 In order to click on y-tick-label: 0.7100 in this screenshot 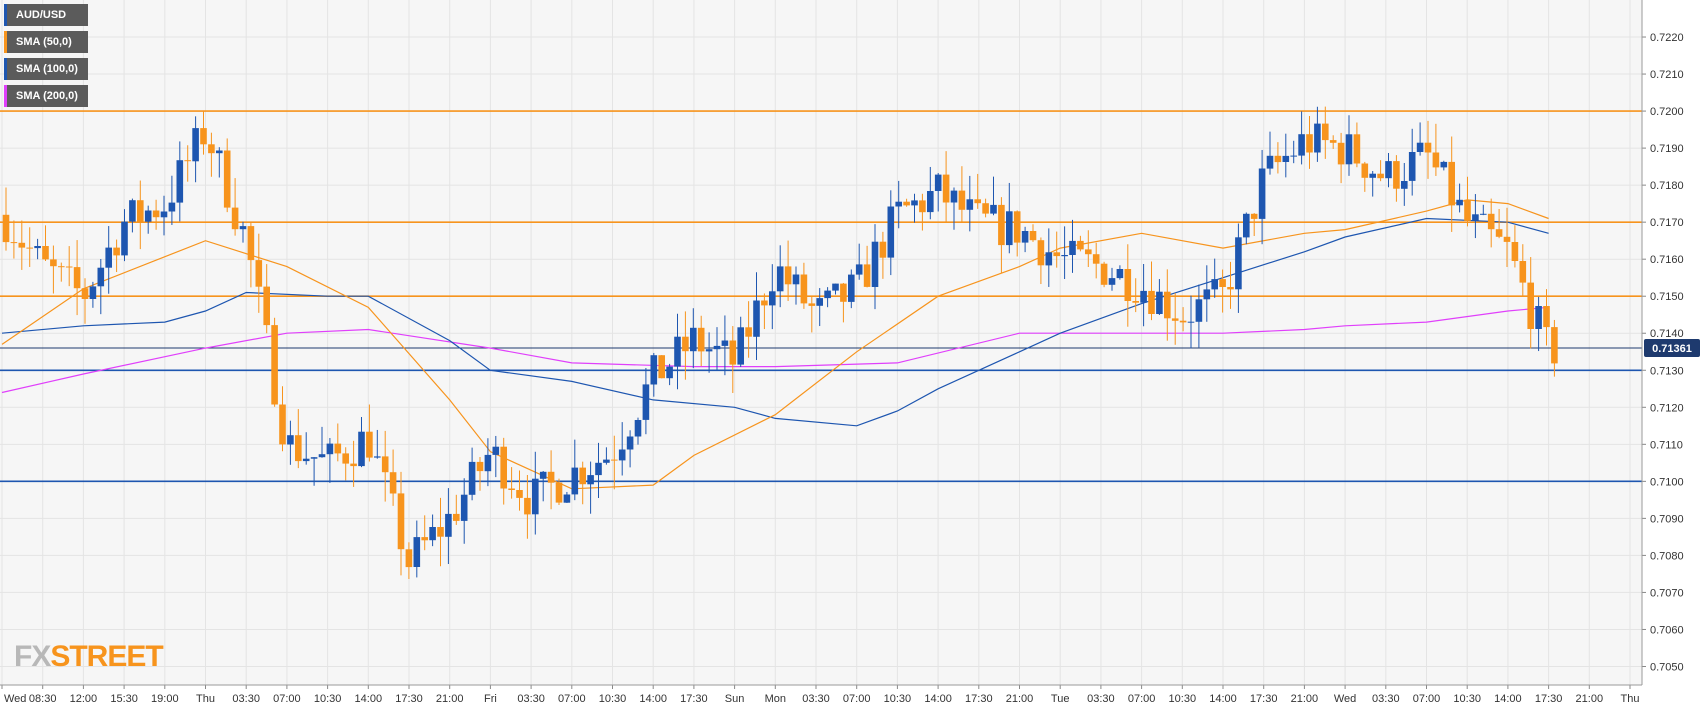, I will do `click(1667, 482)`.